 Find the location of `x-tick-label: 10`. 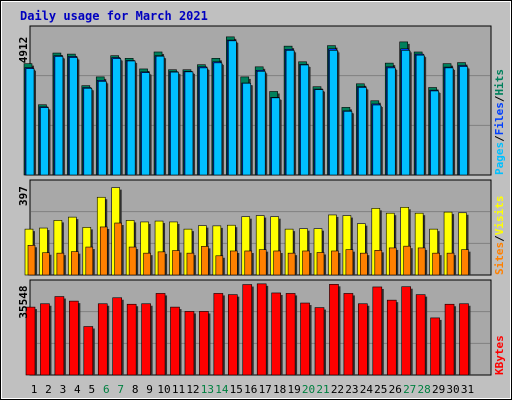

x-tick-label: 10 is located at coordinates (163, 389).